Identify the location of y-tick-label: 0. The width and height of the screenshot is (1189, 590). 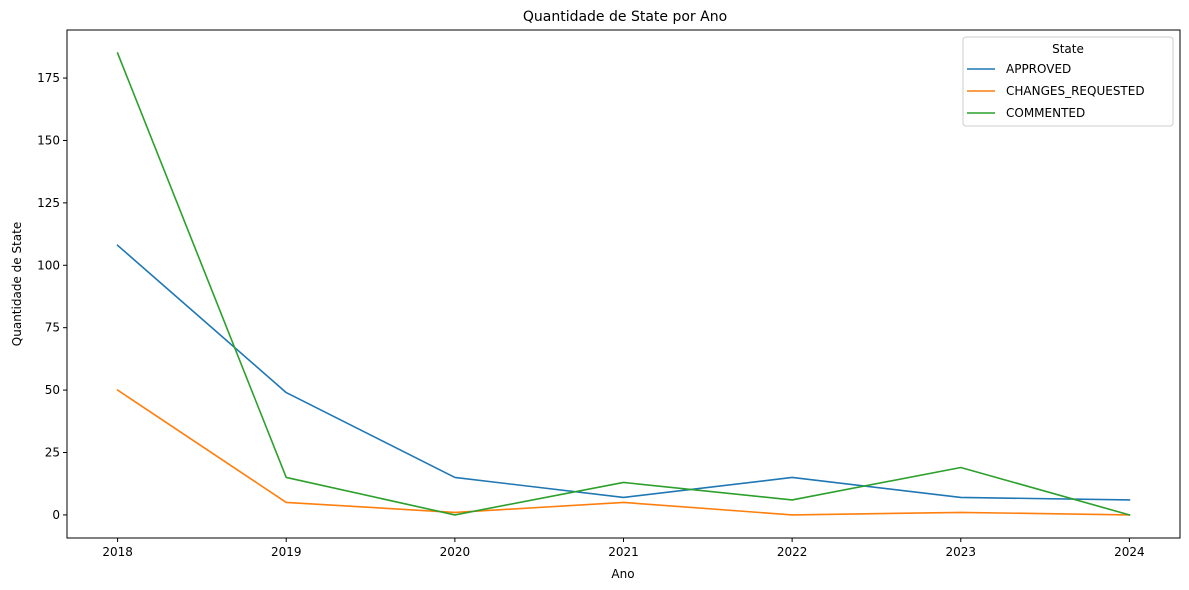
(56, 515).